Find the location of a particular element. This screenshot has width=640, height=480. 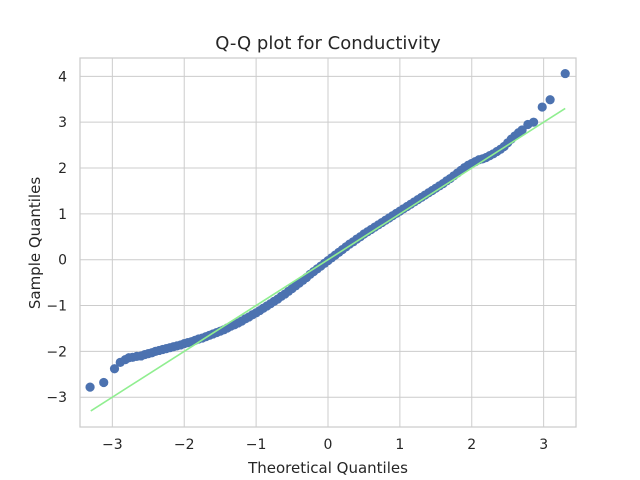

x-tick-label: 1 is located at coordinates (399, 445).